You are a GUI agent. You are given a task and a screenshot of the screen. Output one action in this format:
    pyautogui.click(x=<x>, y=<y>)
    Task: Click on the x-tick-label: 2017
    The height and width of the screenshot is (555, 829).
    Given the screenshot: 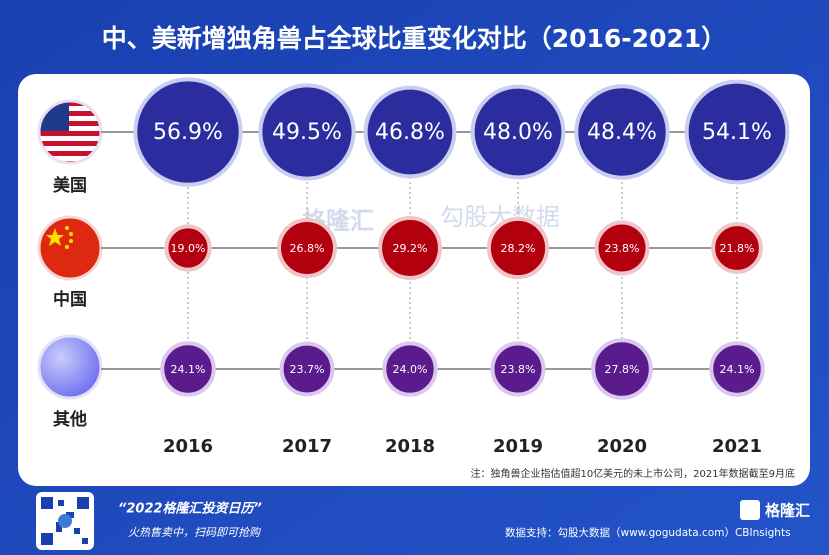 What is the action you would take?
    pyautogui.click(x=307, y=446)
    